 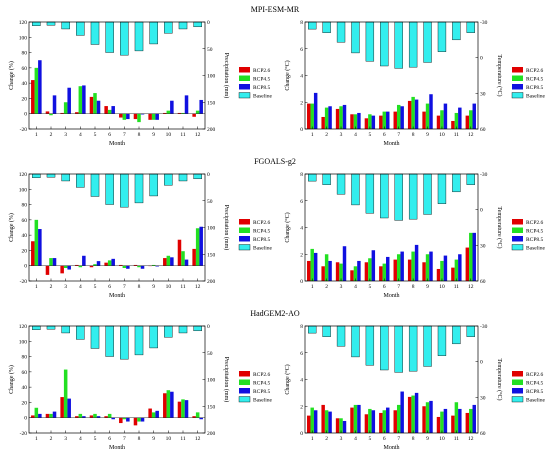 What do you see at coordinates (442, 287) in the screenshot?
I see `month-tick-label: 10` at bounding box center [442, 287].